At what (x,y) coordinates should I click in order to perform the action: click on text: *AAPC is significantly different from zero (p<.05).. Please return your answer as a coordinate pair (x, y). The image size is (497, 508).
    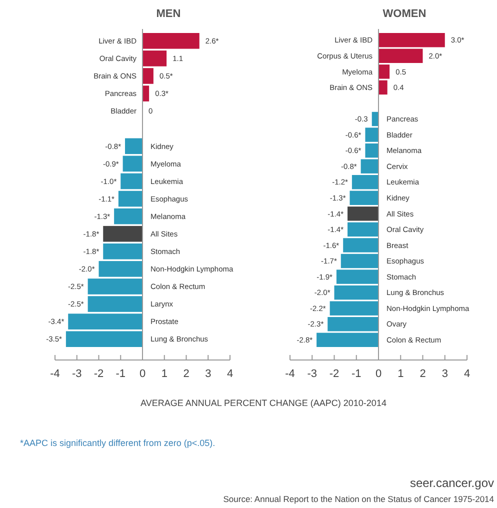
    Looking at the image, I should click on (118, 443).